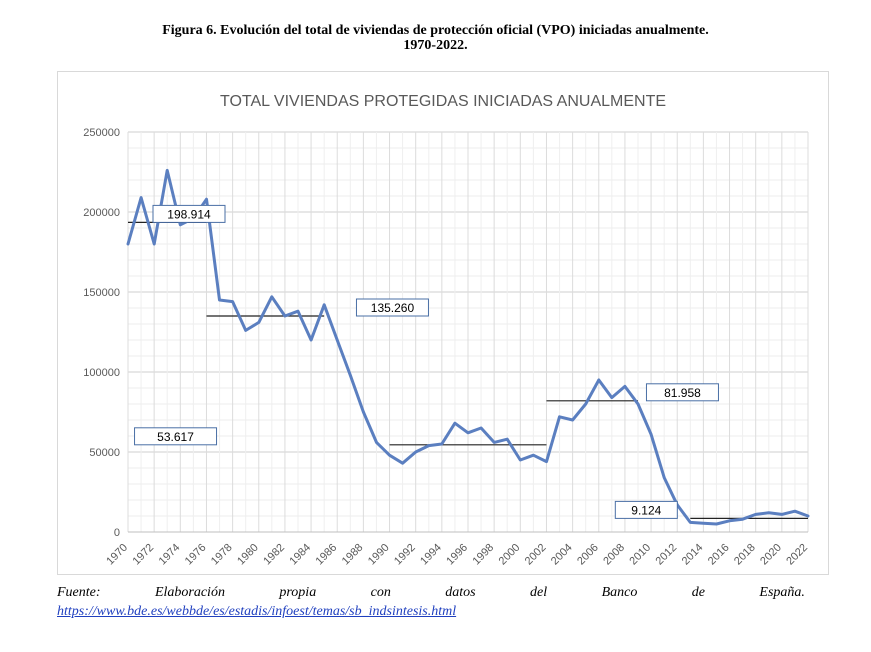 Image resolution: width=871 pixels, height=652 pixels. I want to click on source-word: del, so click(539, 592).